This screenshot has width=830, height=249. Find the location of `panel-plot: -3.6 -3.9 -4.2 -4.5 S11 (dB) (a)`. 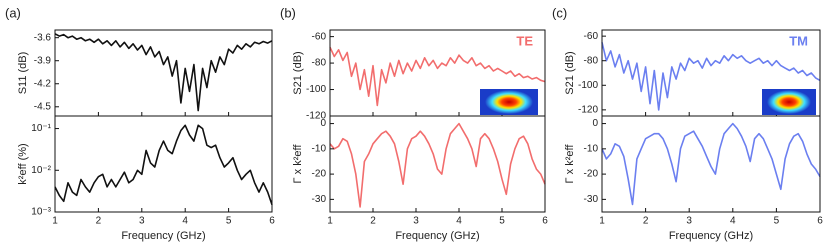

panel-plot: -3.6 -3.9 -4.2 -4.5 S11 (dB) (a) is located at coordinates (139, 61).